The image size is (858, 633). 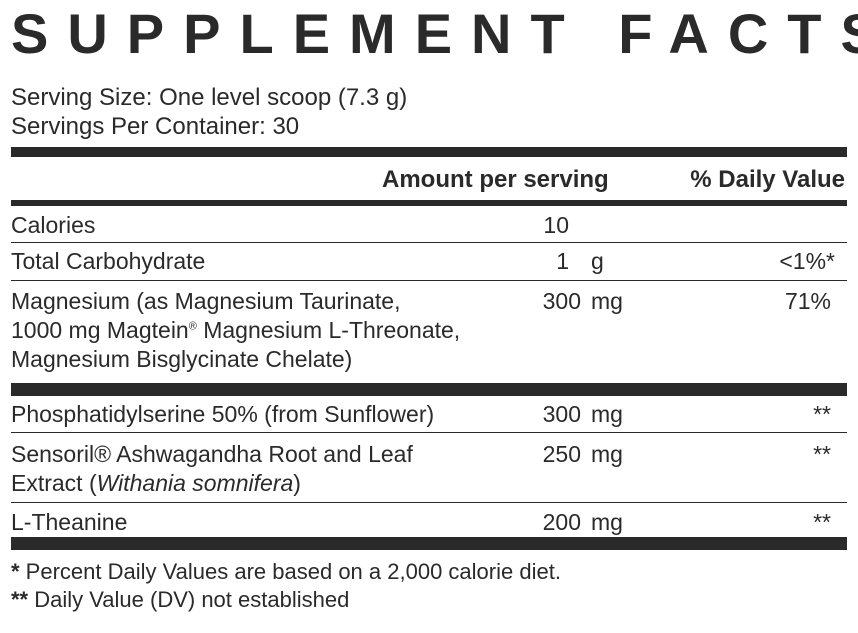 What do you see at coordinates (429, 389) in the screenshot?
I see `thick-divider-middle` at bounding box center [429, 389].